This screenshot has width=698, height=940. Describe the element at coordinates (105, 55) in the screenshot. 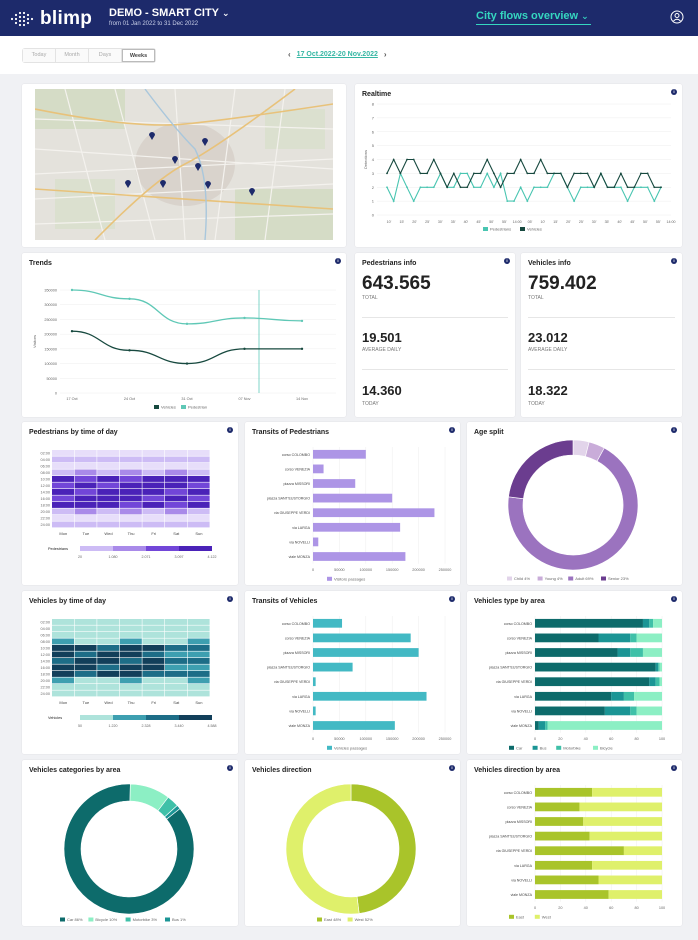

I see `tab-days: Days` at that location.